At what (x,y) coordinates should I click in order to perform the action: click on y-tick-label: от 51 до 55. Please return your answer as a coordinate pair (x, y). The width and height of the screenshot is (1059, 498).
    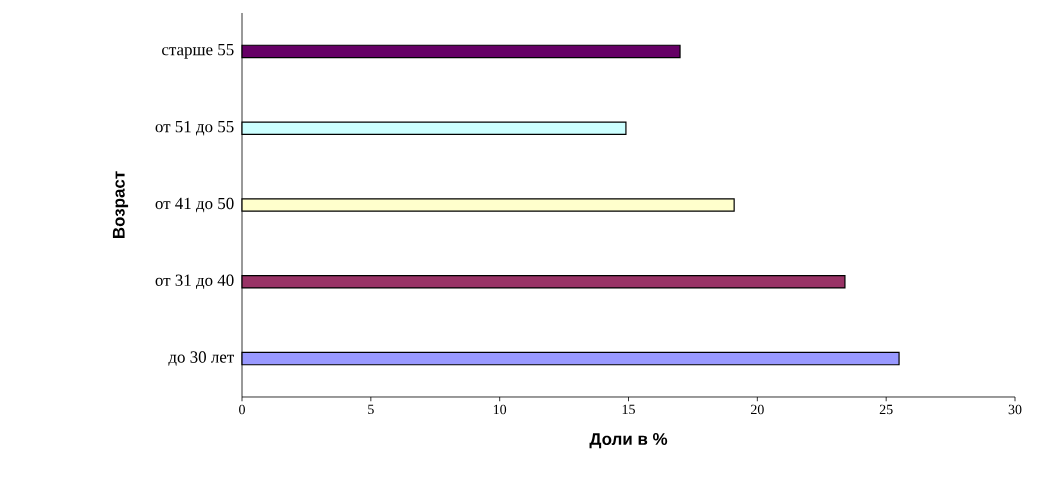
    Looking at the image, I should click on (194, 128).